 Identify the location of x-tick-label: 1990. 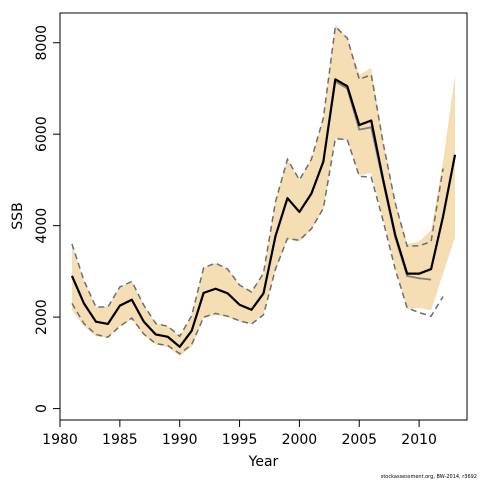
(180, 440).